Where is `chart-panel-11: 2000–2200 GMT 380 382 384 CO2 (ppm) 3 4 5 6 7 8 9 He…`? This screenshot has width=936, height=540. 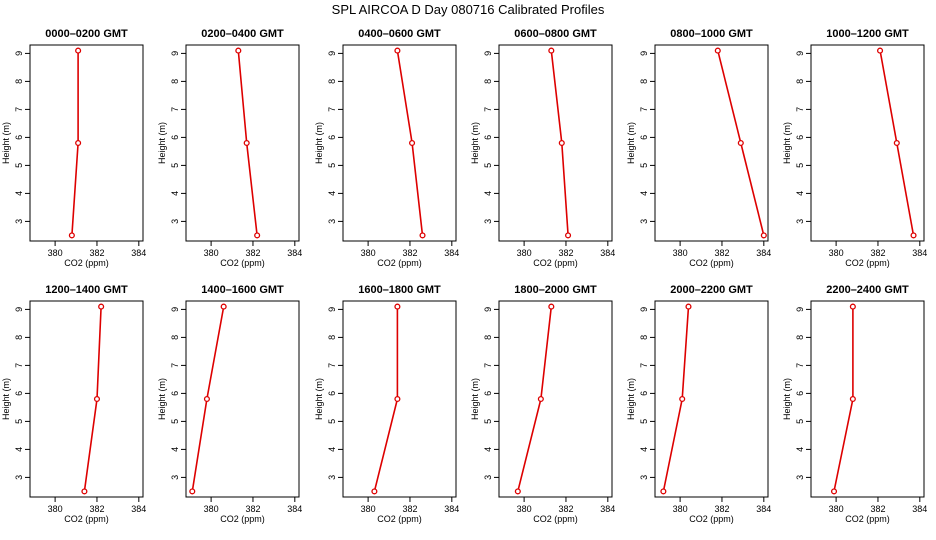
chart-panel-11: 2000–2200 GMT 380 382 384 CO2 (ppm) 3 4 5 6 7 8 9 He… is located at coordinates (698, 404).